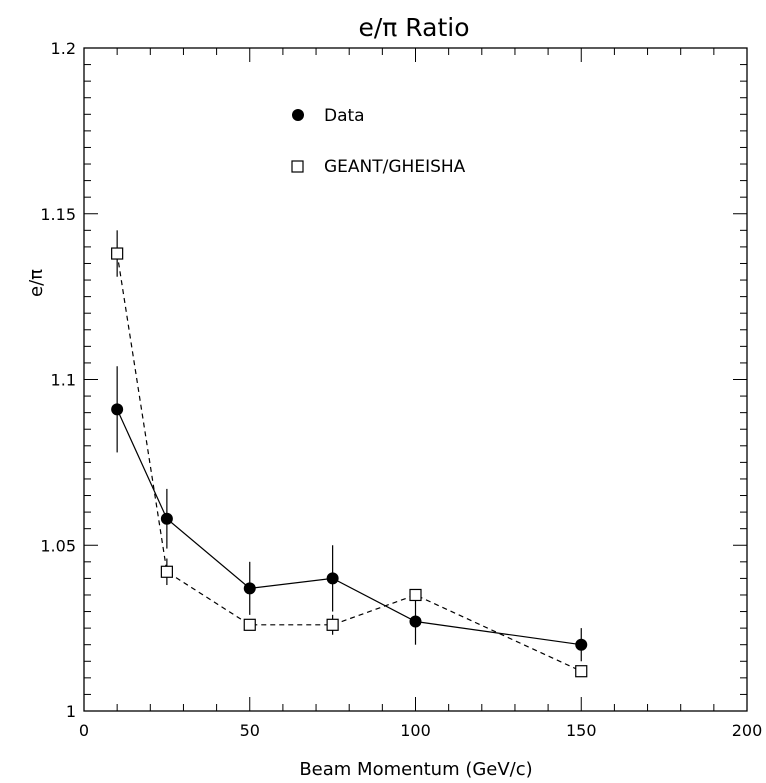 The height and width of the screenshot is (783, 766). I want to click on x-tick-labels: 0 50 100 150 200, so click(420, 730).